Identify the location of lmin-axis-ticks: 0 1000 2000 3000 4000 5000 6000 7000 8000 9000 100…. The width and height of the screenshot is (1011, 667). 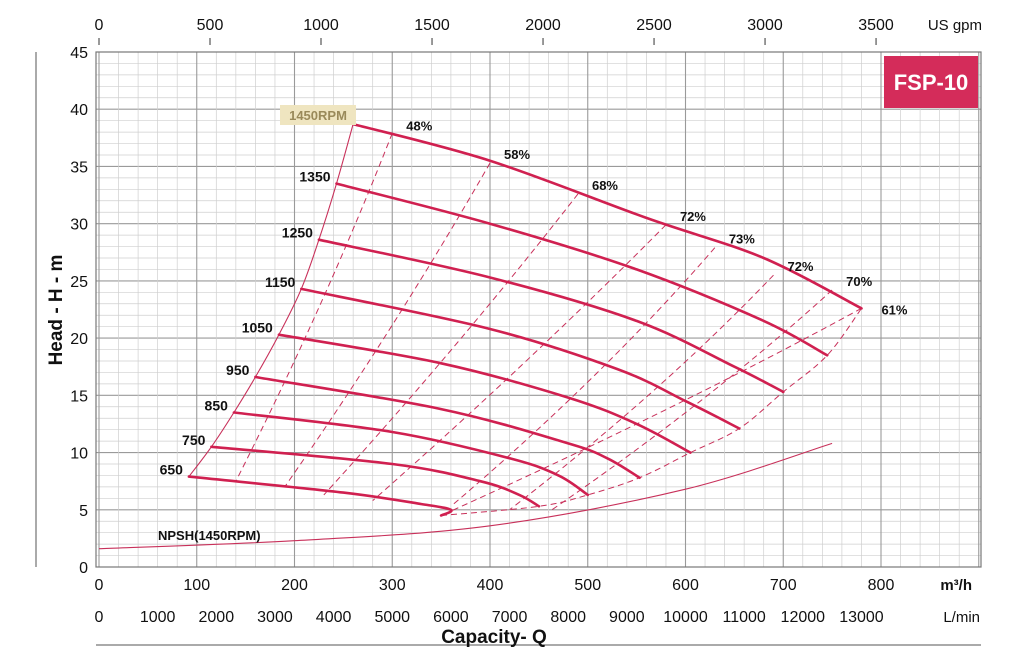
(489, 617).